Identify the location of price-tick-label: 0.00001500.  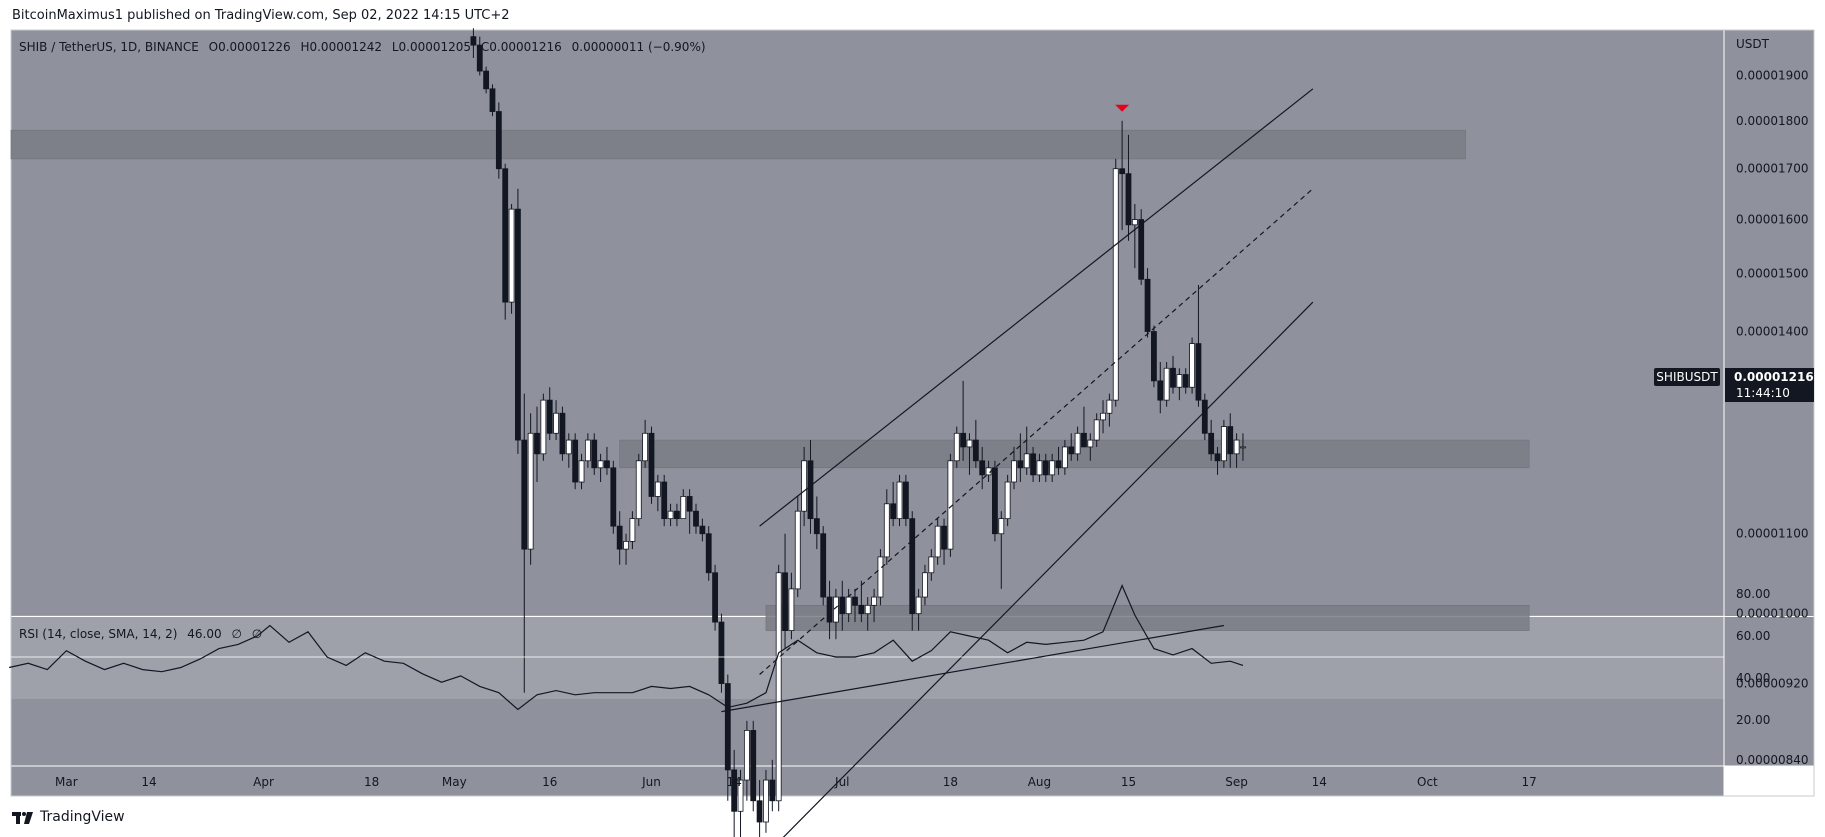
(1772, 274).